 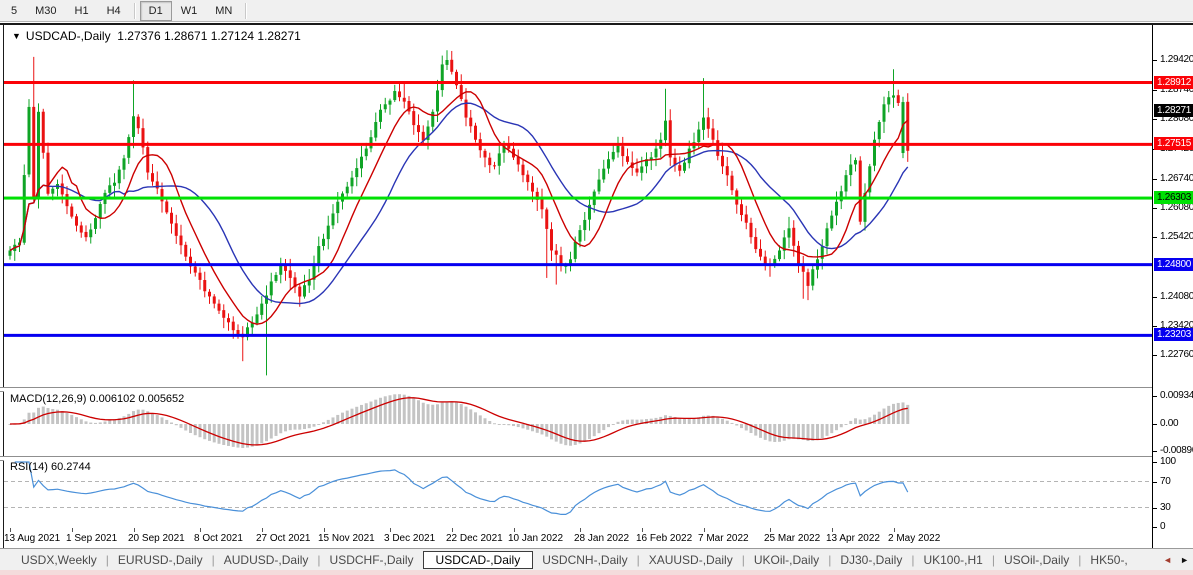 What do you see at coordinates (786, 559) in the screenshot?
I see `symbol-tab-ukoil-daily: UKOil-,Daily` at bounding box center [786, 559].